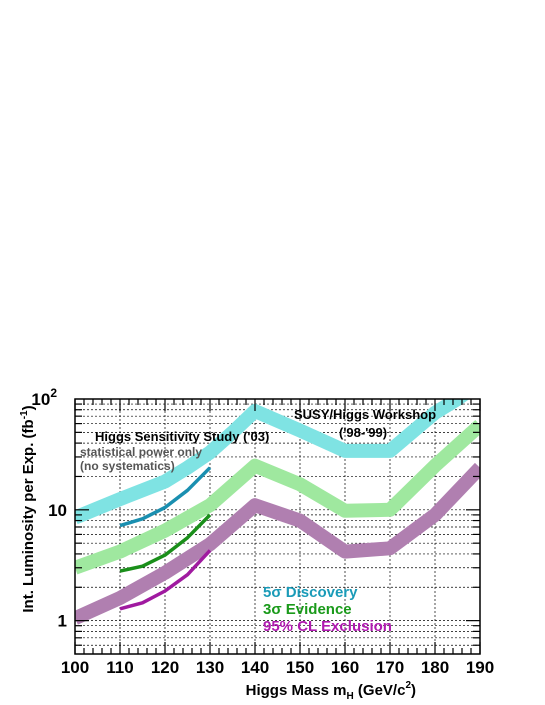 Image resolution: width=545 pixels, height=705 pixels. Describe the element at coordinates (310, 592) in the screenshot. I see `legend-discovery: 5σ Discovery` at that location.